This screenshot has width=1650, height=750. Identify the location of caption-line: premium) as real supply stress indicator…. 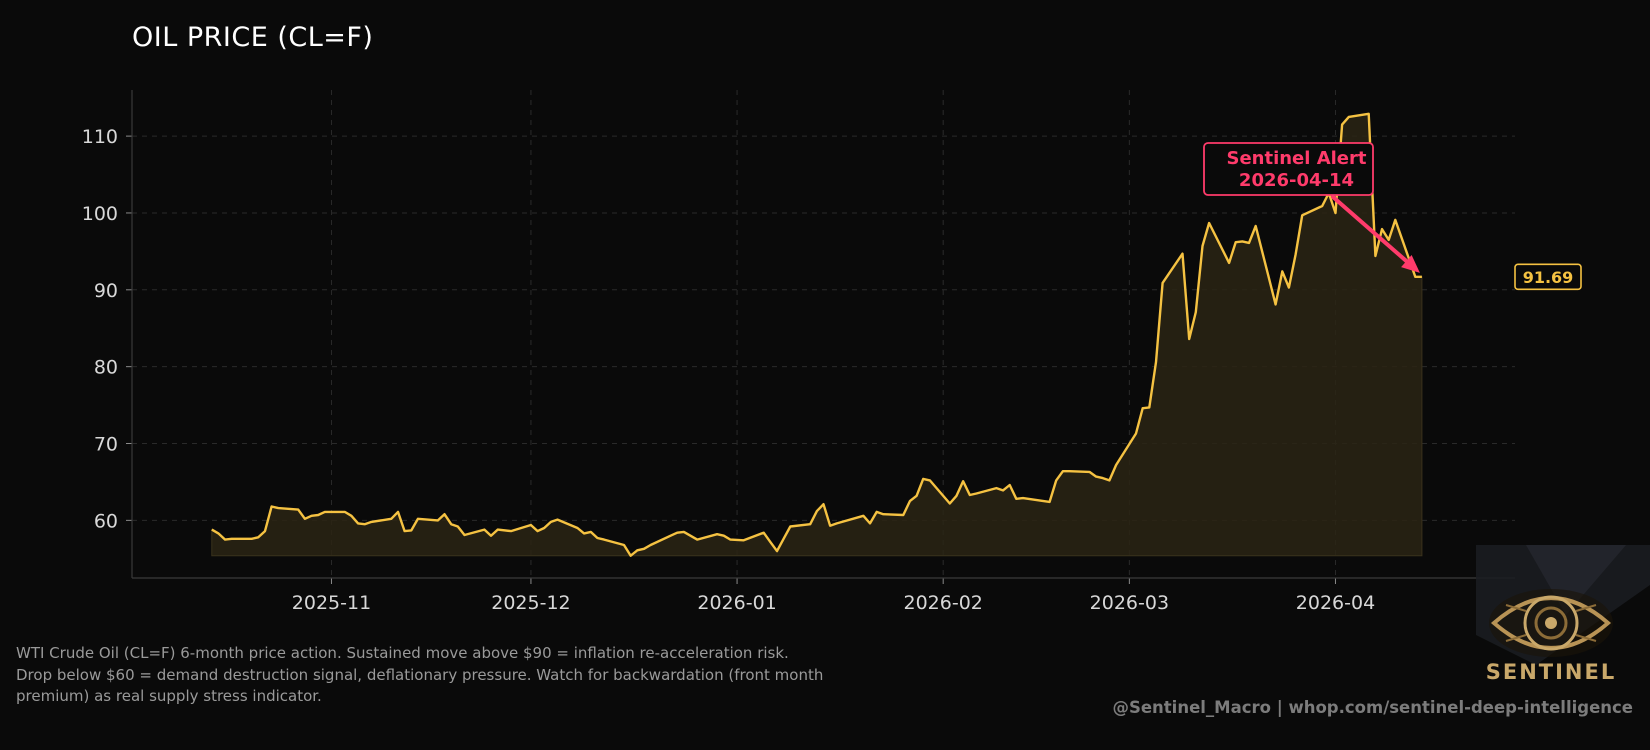
(169, 696).